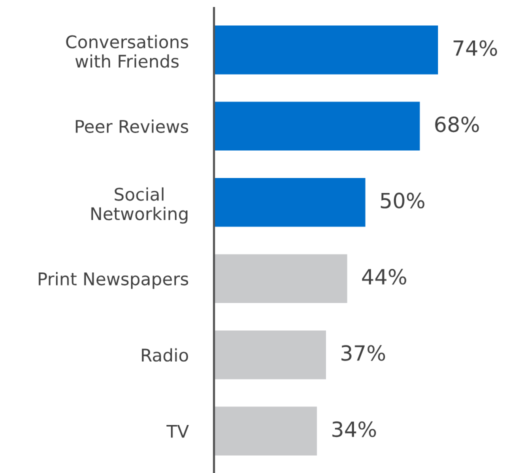 The image size is (514, 473). Describe the element at coordinates (132, 126) in the screenshot. I see `y-tick-label: Peer Reviews` at that location.